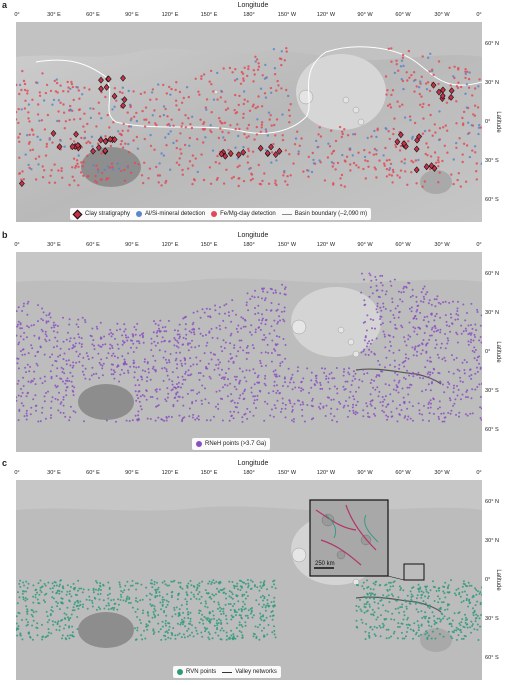 This screenshot has width=506, height=685. What do you see at coordinates (498, 580) in the screenshot?
I see `latitude-title: Latitude` at bounding box center [498, 580].